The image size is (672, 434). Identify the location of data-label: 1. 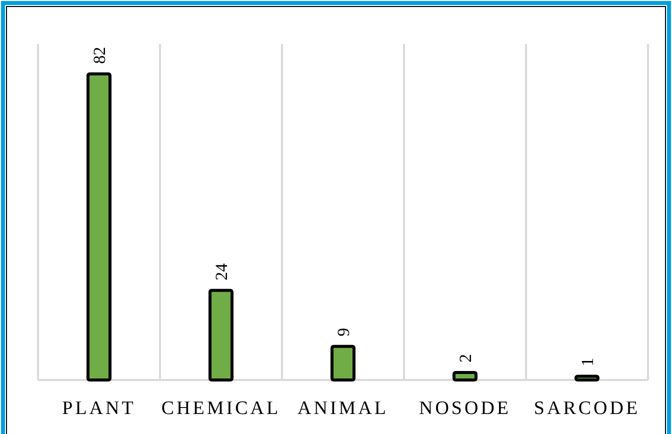
(587, 362).